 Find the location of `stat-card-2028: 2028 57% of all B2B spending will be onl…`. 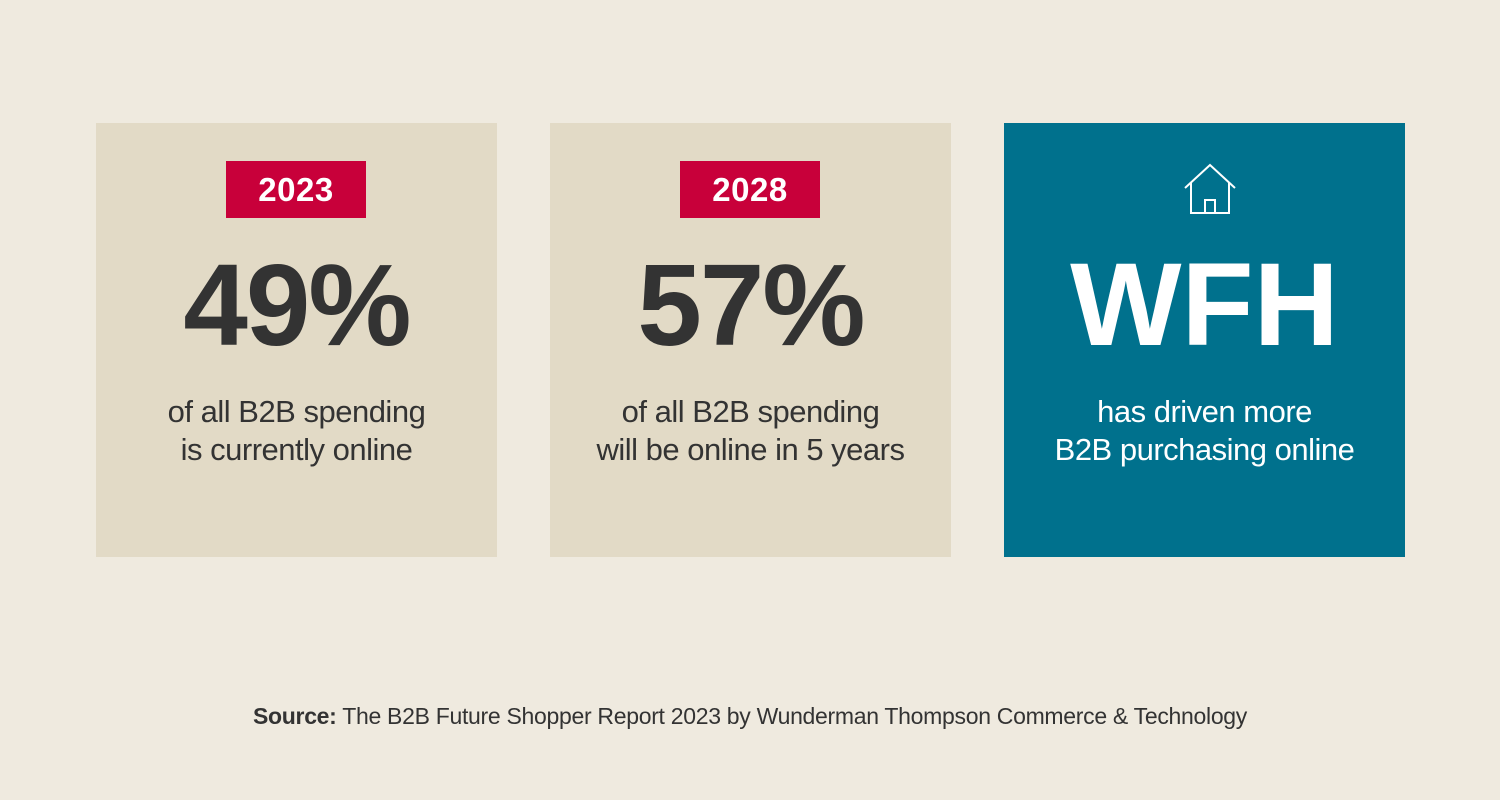

stat-card-2028: 2028 57% of all B2B spending will be onl… is located at coordinates (750, 340).